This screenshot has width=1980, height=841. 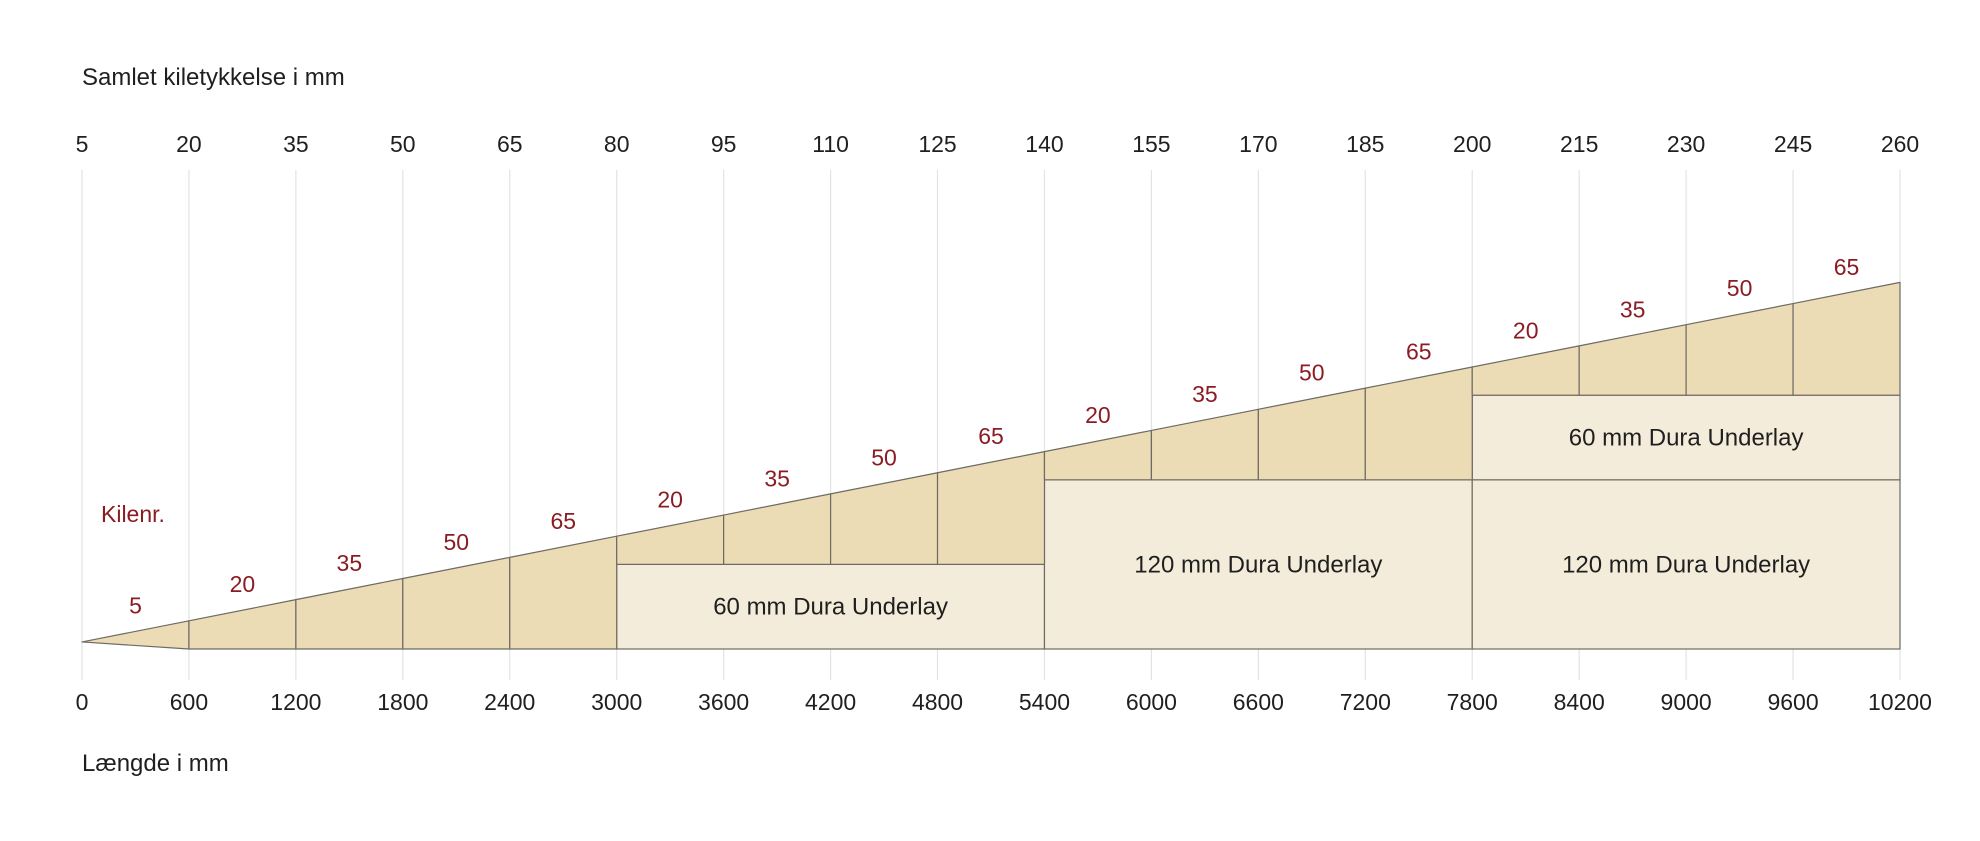 I want to click on top-tick-label: 200, so click(x=1472, y=144).